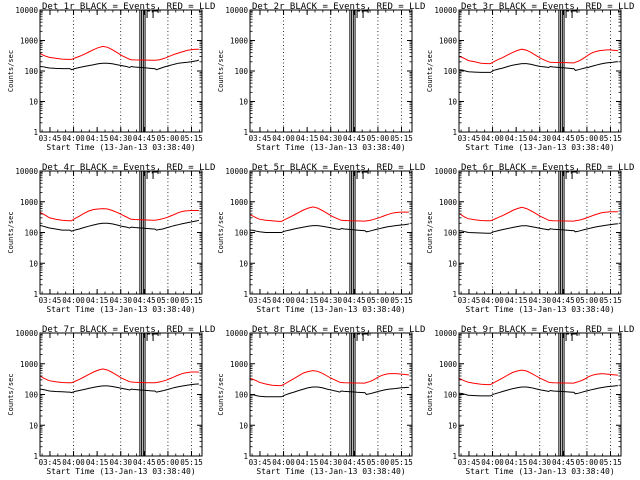  What do you see at coordinates (338, 330) in the screenshot?
I see `panel-title: Det 8r BLACK = Events, RED = LLD` at bounding box center [338, 330].